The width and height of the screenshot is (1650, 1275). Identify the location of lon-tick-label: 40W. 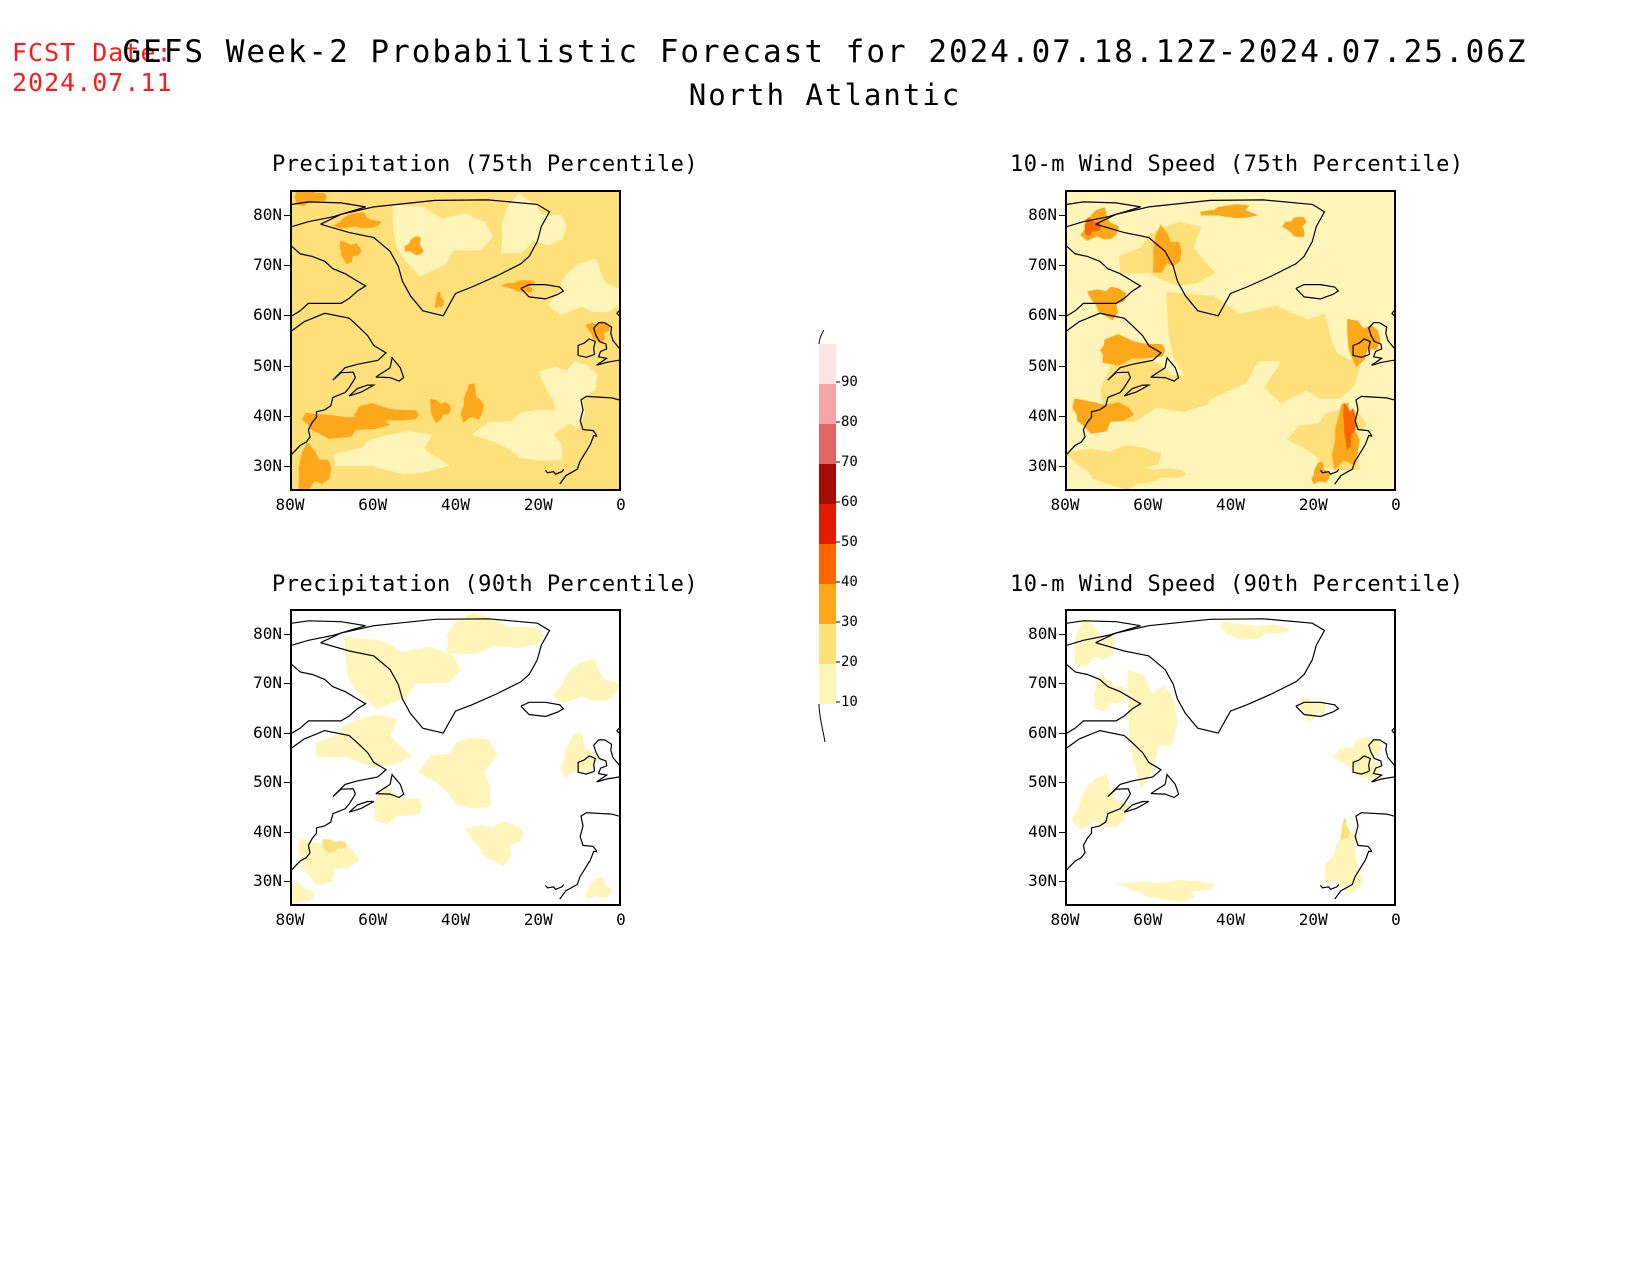
(455, 919).